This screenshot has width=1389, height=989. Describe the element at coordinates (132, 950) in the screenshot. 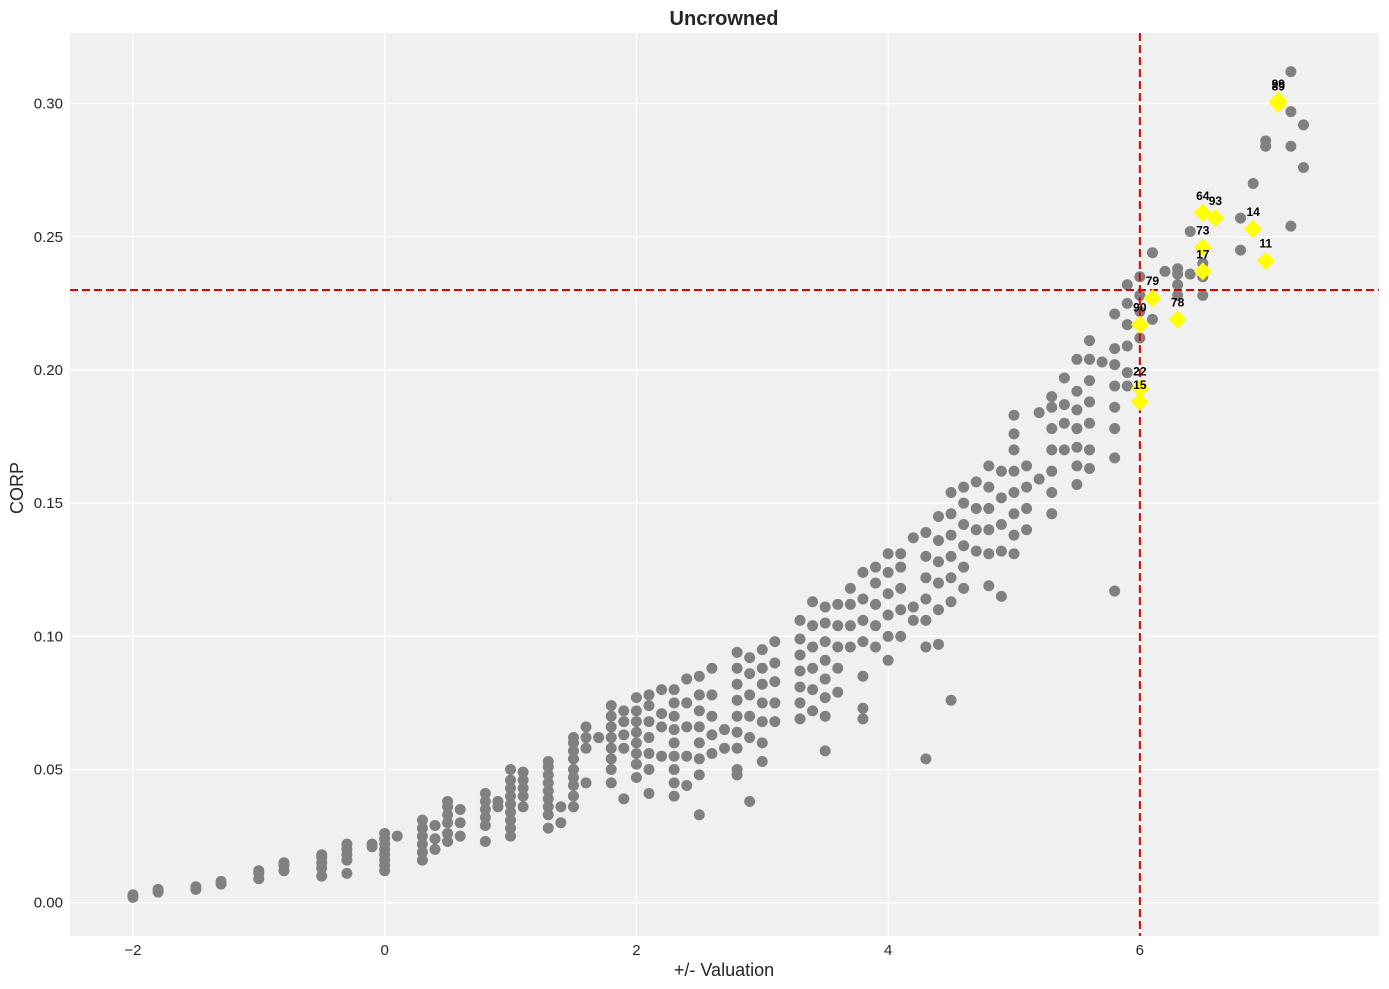

I see `x-tick-label: −2` at that location.